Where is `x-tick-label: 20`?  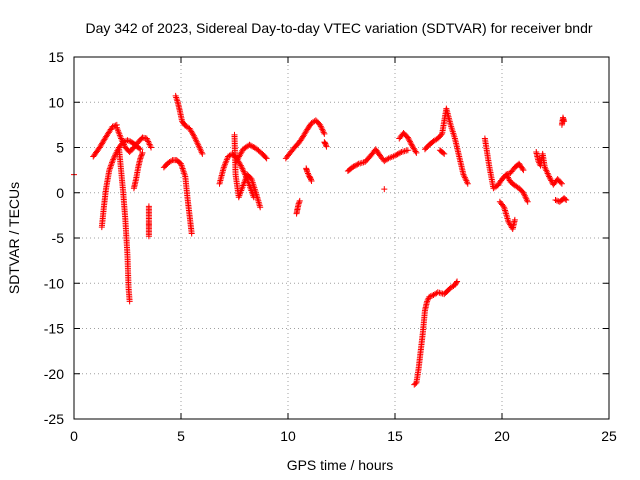
x-tick-label: 20 is located at coordinates (502, 436).